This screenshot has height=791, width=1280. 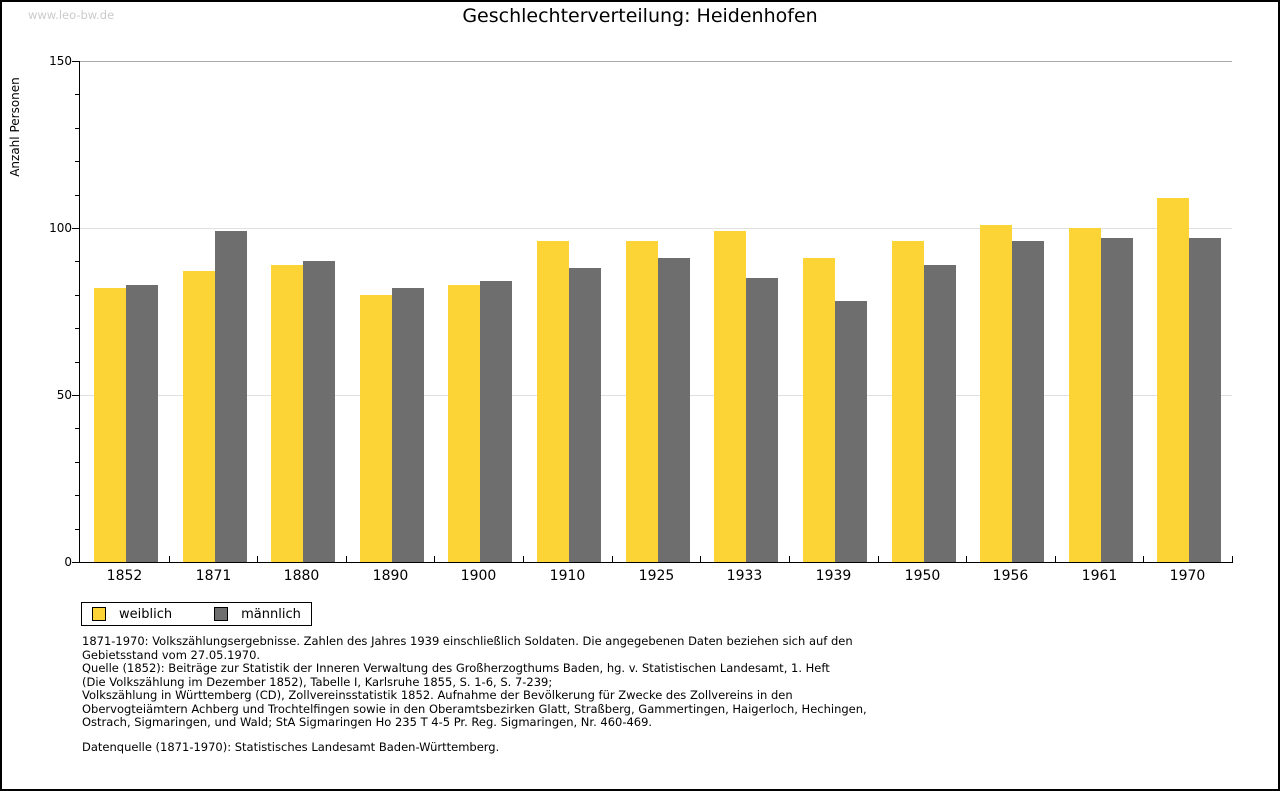 What do you see at coordinates (1117, 400) in the screenshot?
I see `bar-männlich-1961` at bounding box center [1117, 400].